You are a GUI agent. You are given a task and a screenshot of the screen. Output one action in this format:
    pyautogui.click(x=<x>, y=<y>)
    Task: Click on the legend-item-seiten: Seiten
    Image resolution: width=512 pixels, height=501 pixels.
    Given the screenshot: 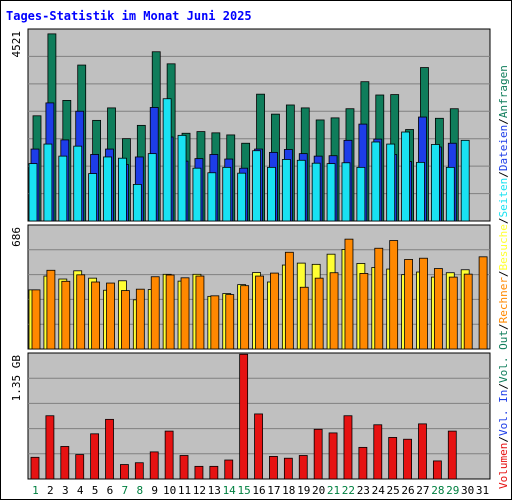 What is the action you would take?
    pyautogui.click(x=503, y=198)
    